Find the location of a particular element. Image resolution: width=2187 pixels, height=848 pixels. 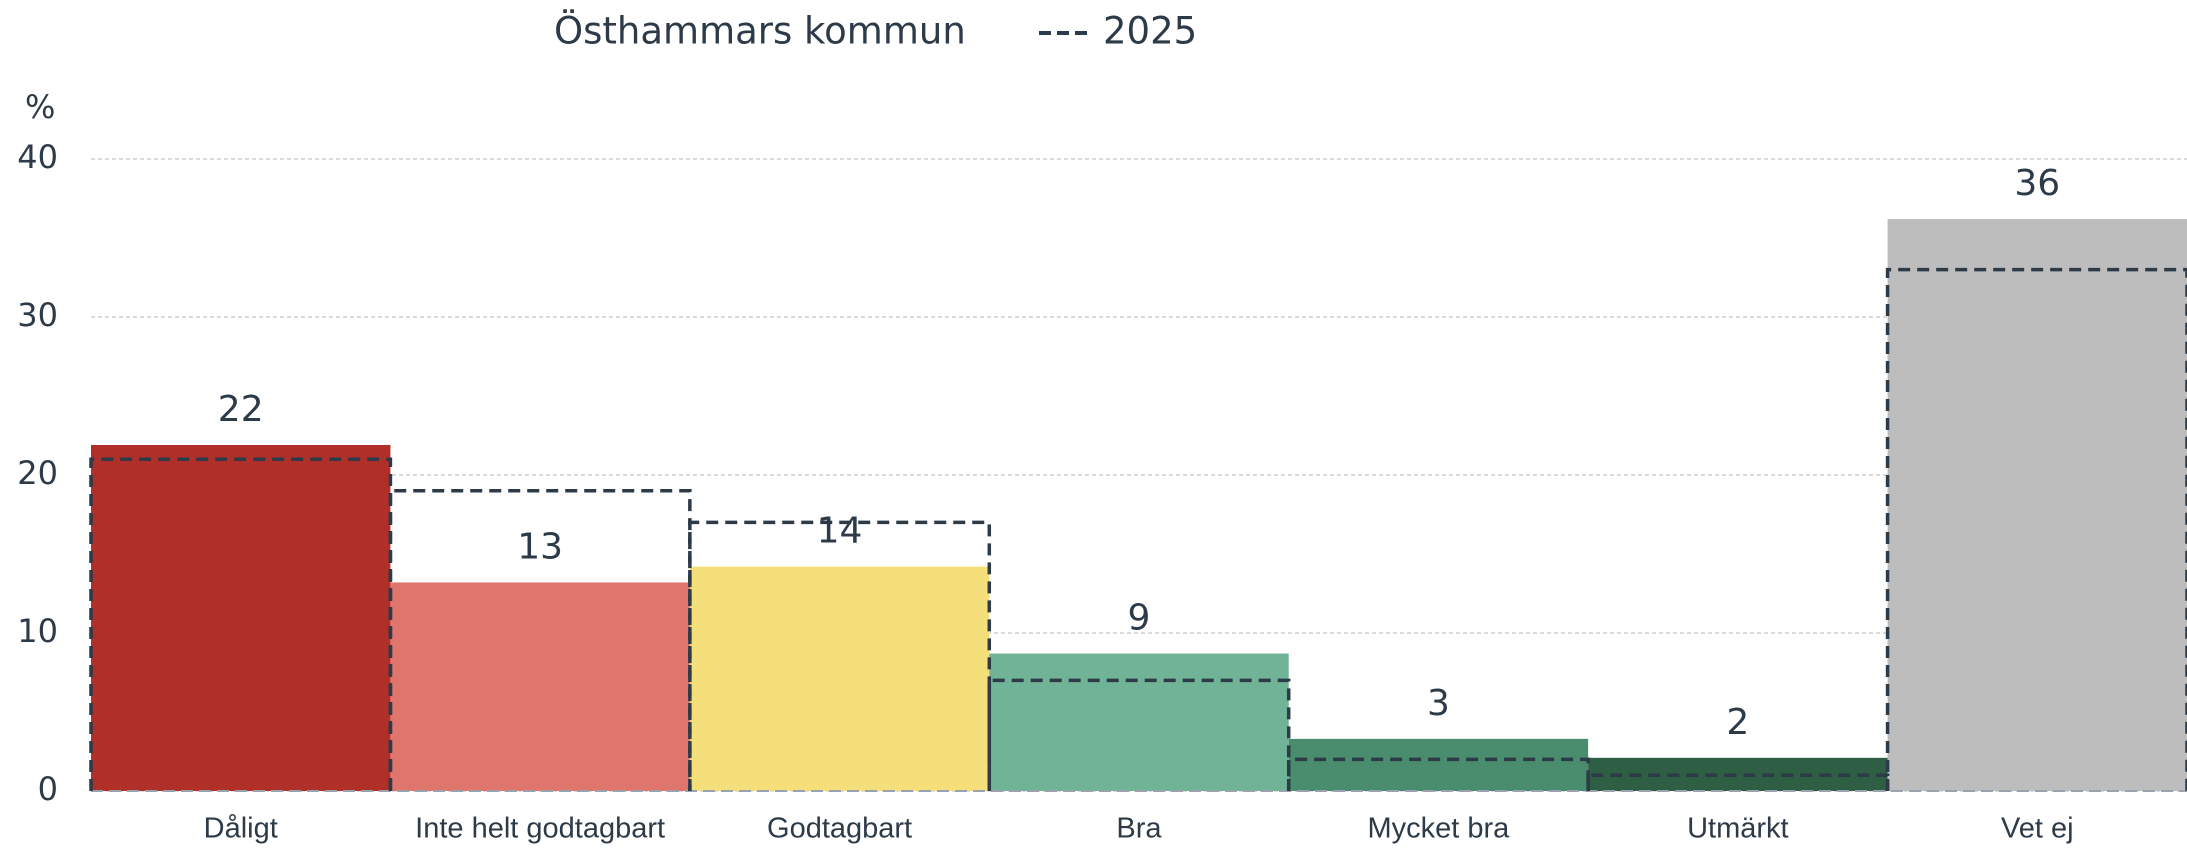

y-tick-label: 0 is located at coordinates (48, 789).